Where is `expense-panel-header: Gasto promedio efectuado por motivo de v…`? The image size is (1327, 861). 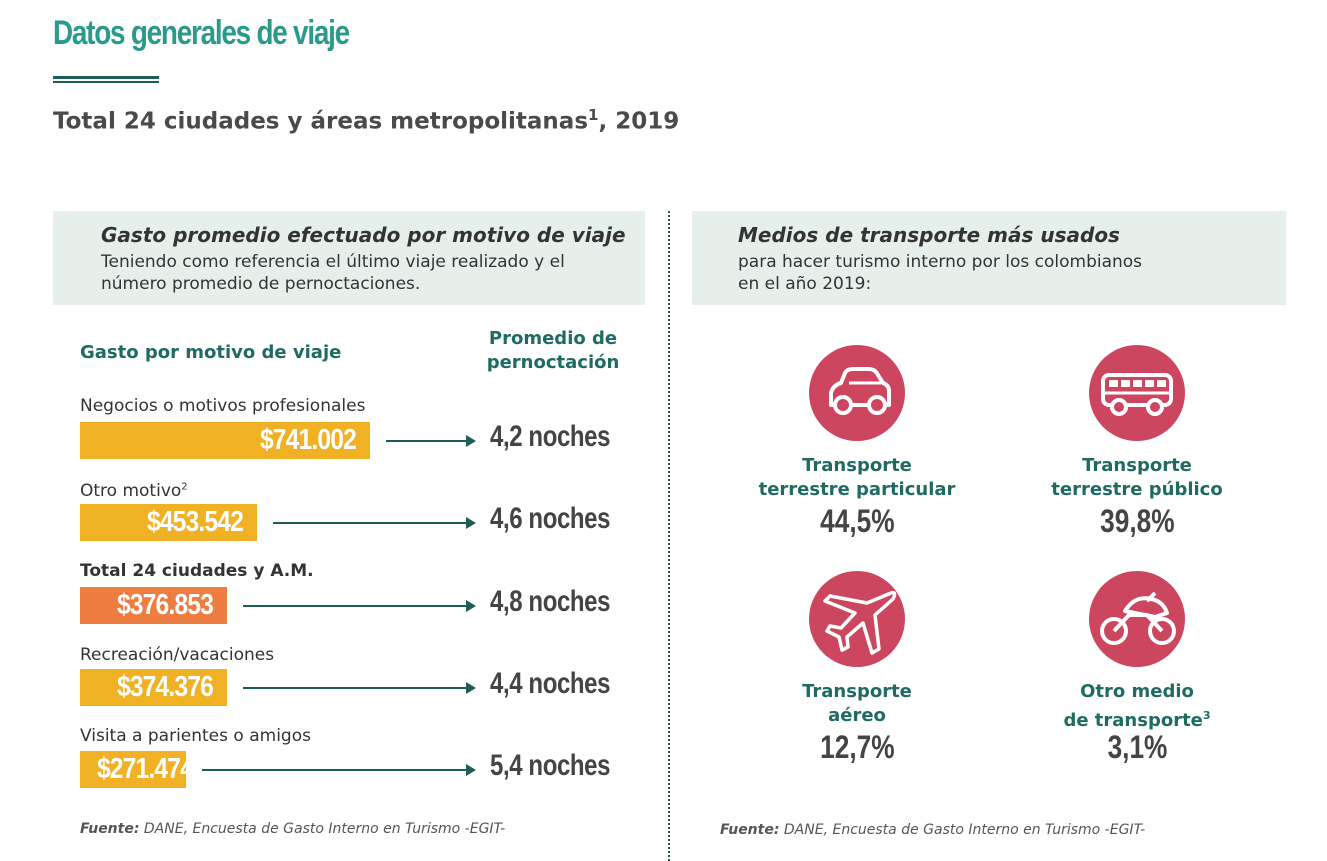
expense-panel-header: Gasto promedio efectuado por motivo de v… is located at coordinates (349, 258).